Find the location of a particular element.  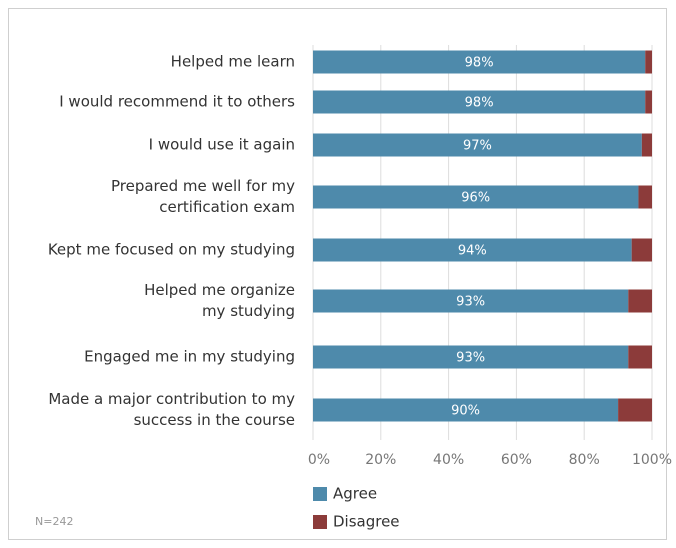

x-tick-label: 40% is located at coordinates (448, 460).